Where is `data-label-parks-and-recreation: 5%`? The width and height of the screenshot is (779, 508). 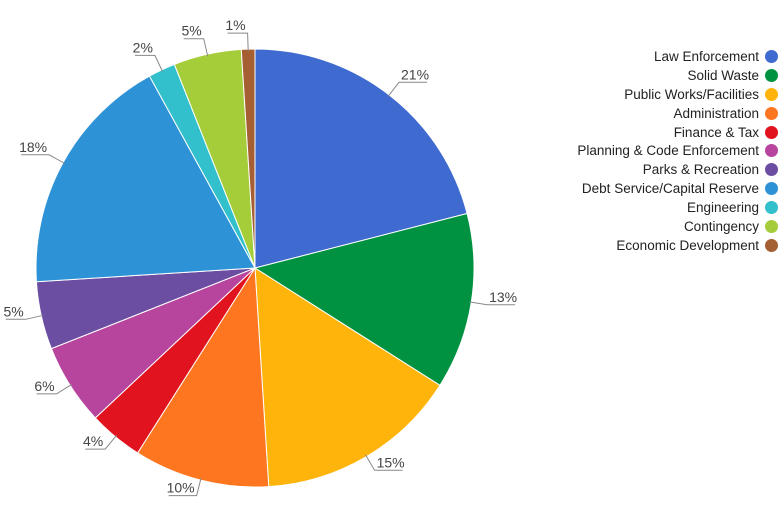
data-label-parks-and-recreation: 5% is located at coordinates (13, 311).